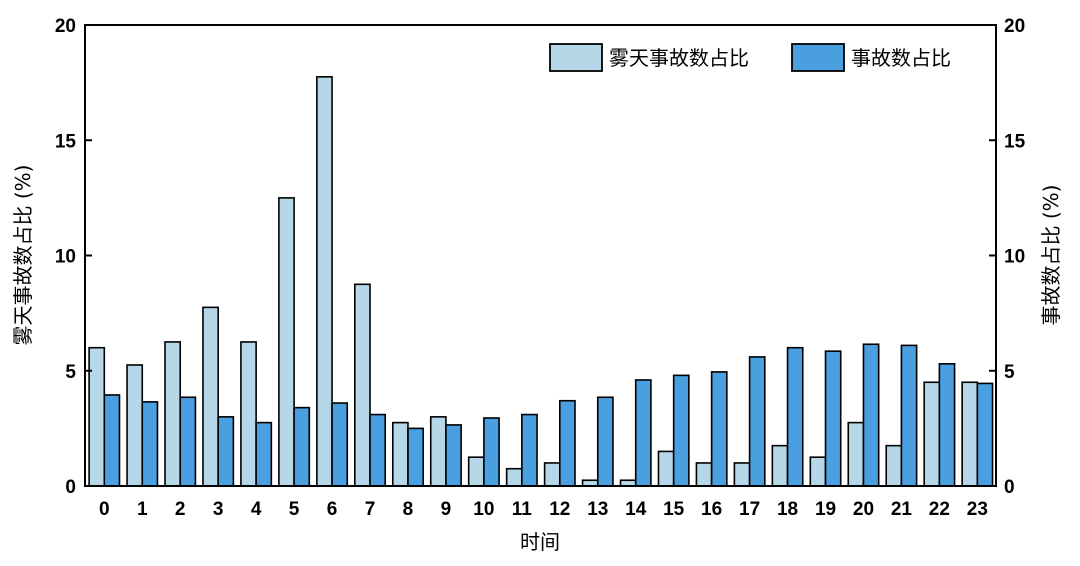 This screenshot has width=1080, height=566. What do you see at coordinates (559, 509) in the screenshot?
I see `x-tick-label-12: 12` at bounding box center [559, 509].